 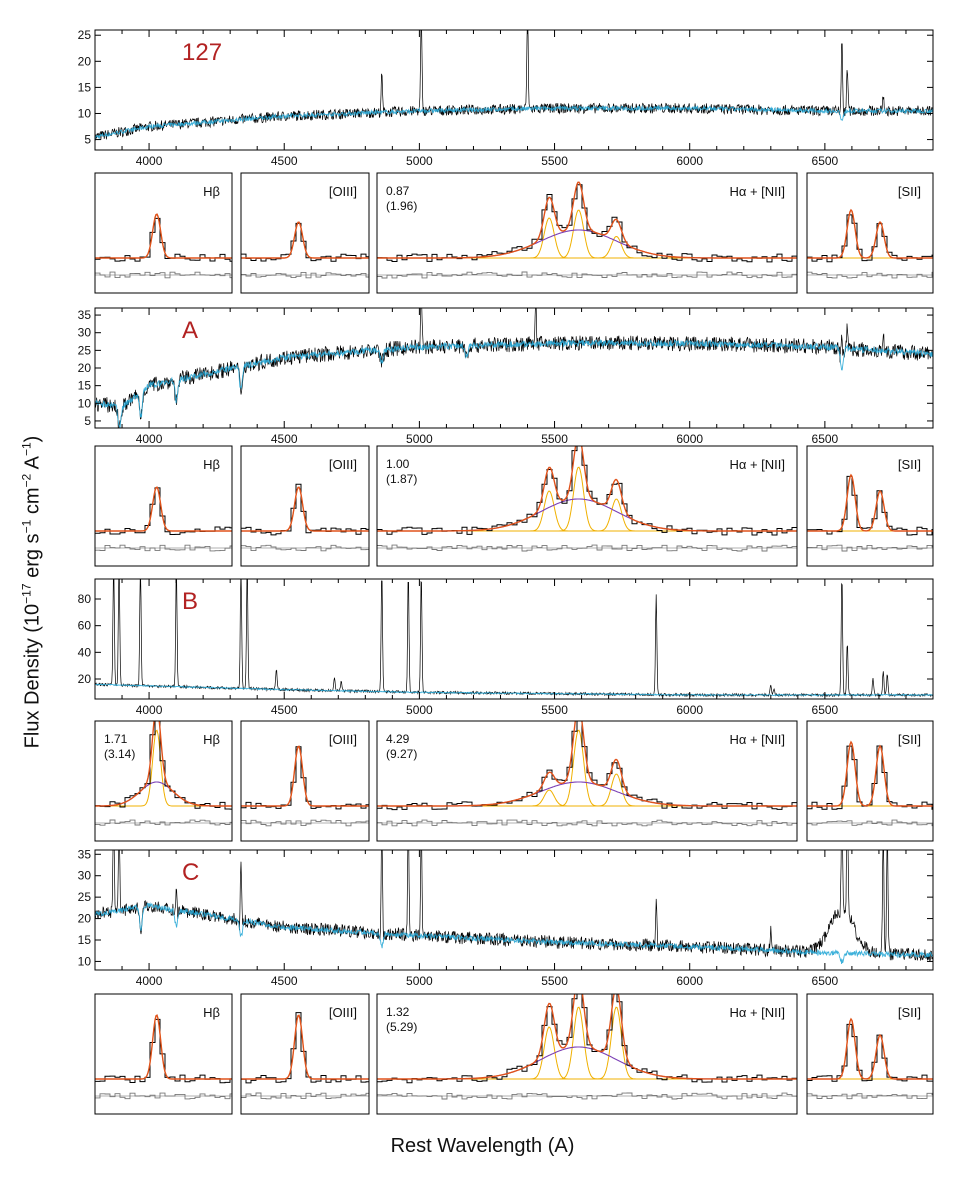 What do you see at coordinates (202, 52) in the screenshot?
I see `object-label: 127` at bounding box center [202, 52].